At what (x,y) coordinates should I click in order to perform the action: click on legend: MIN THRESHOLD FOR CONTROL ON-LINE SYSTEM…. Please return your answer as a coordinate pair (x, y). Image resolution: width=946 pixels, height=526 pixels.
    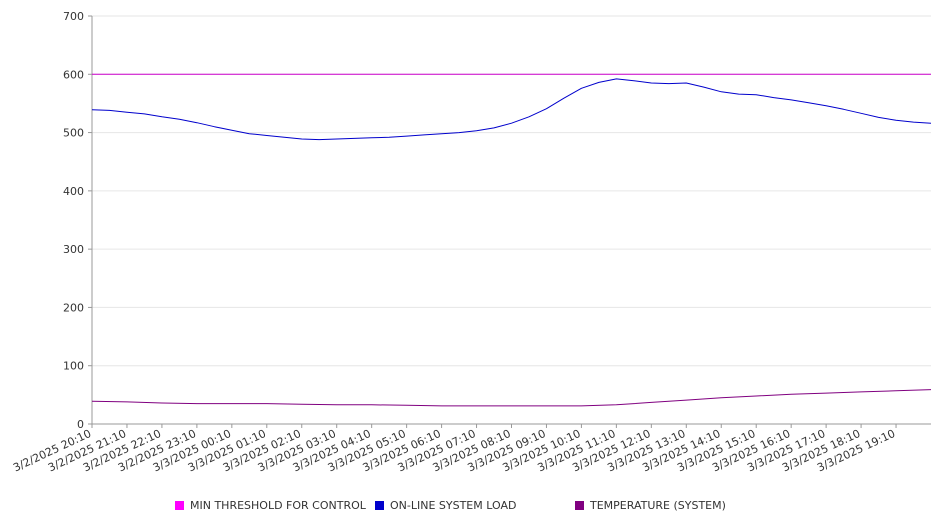
    Looking at the image, I should click on (525, 506).